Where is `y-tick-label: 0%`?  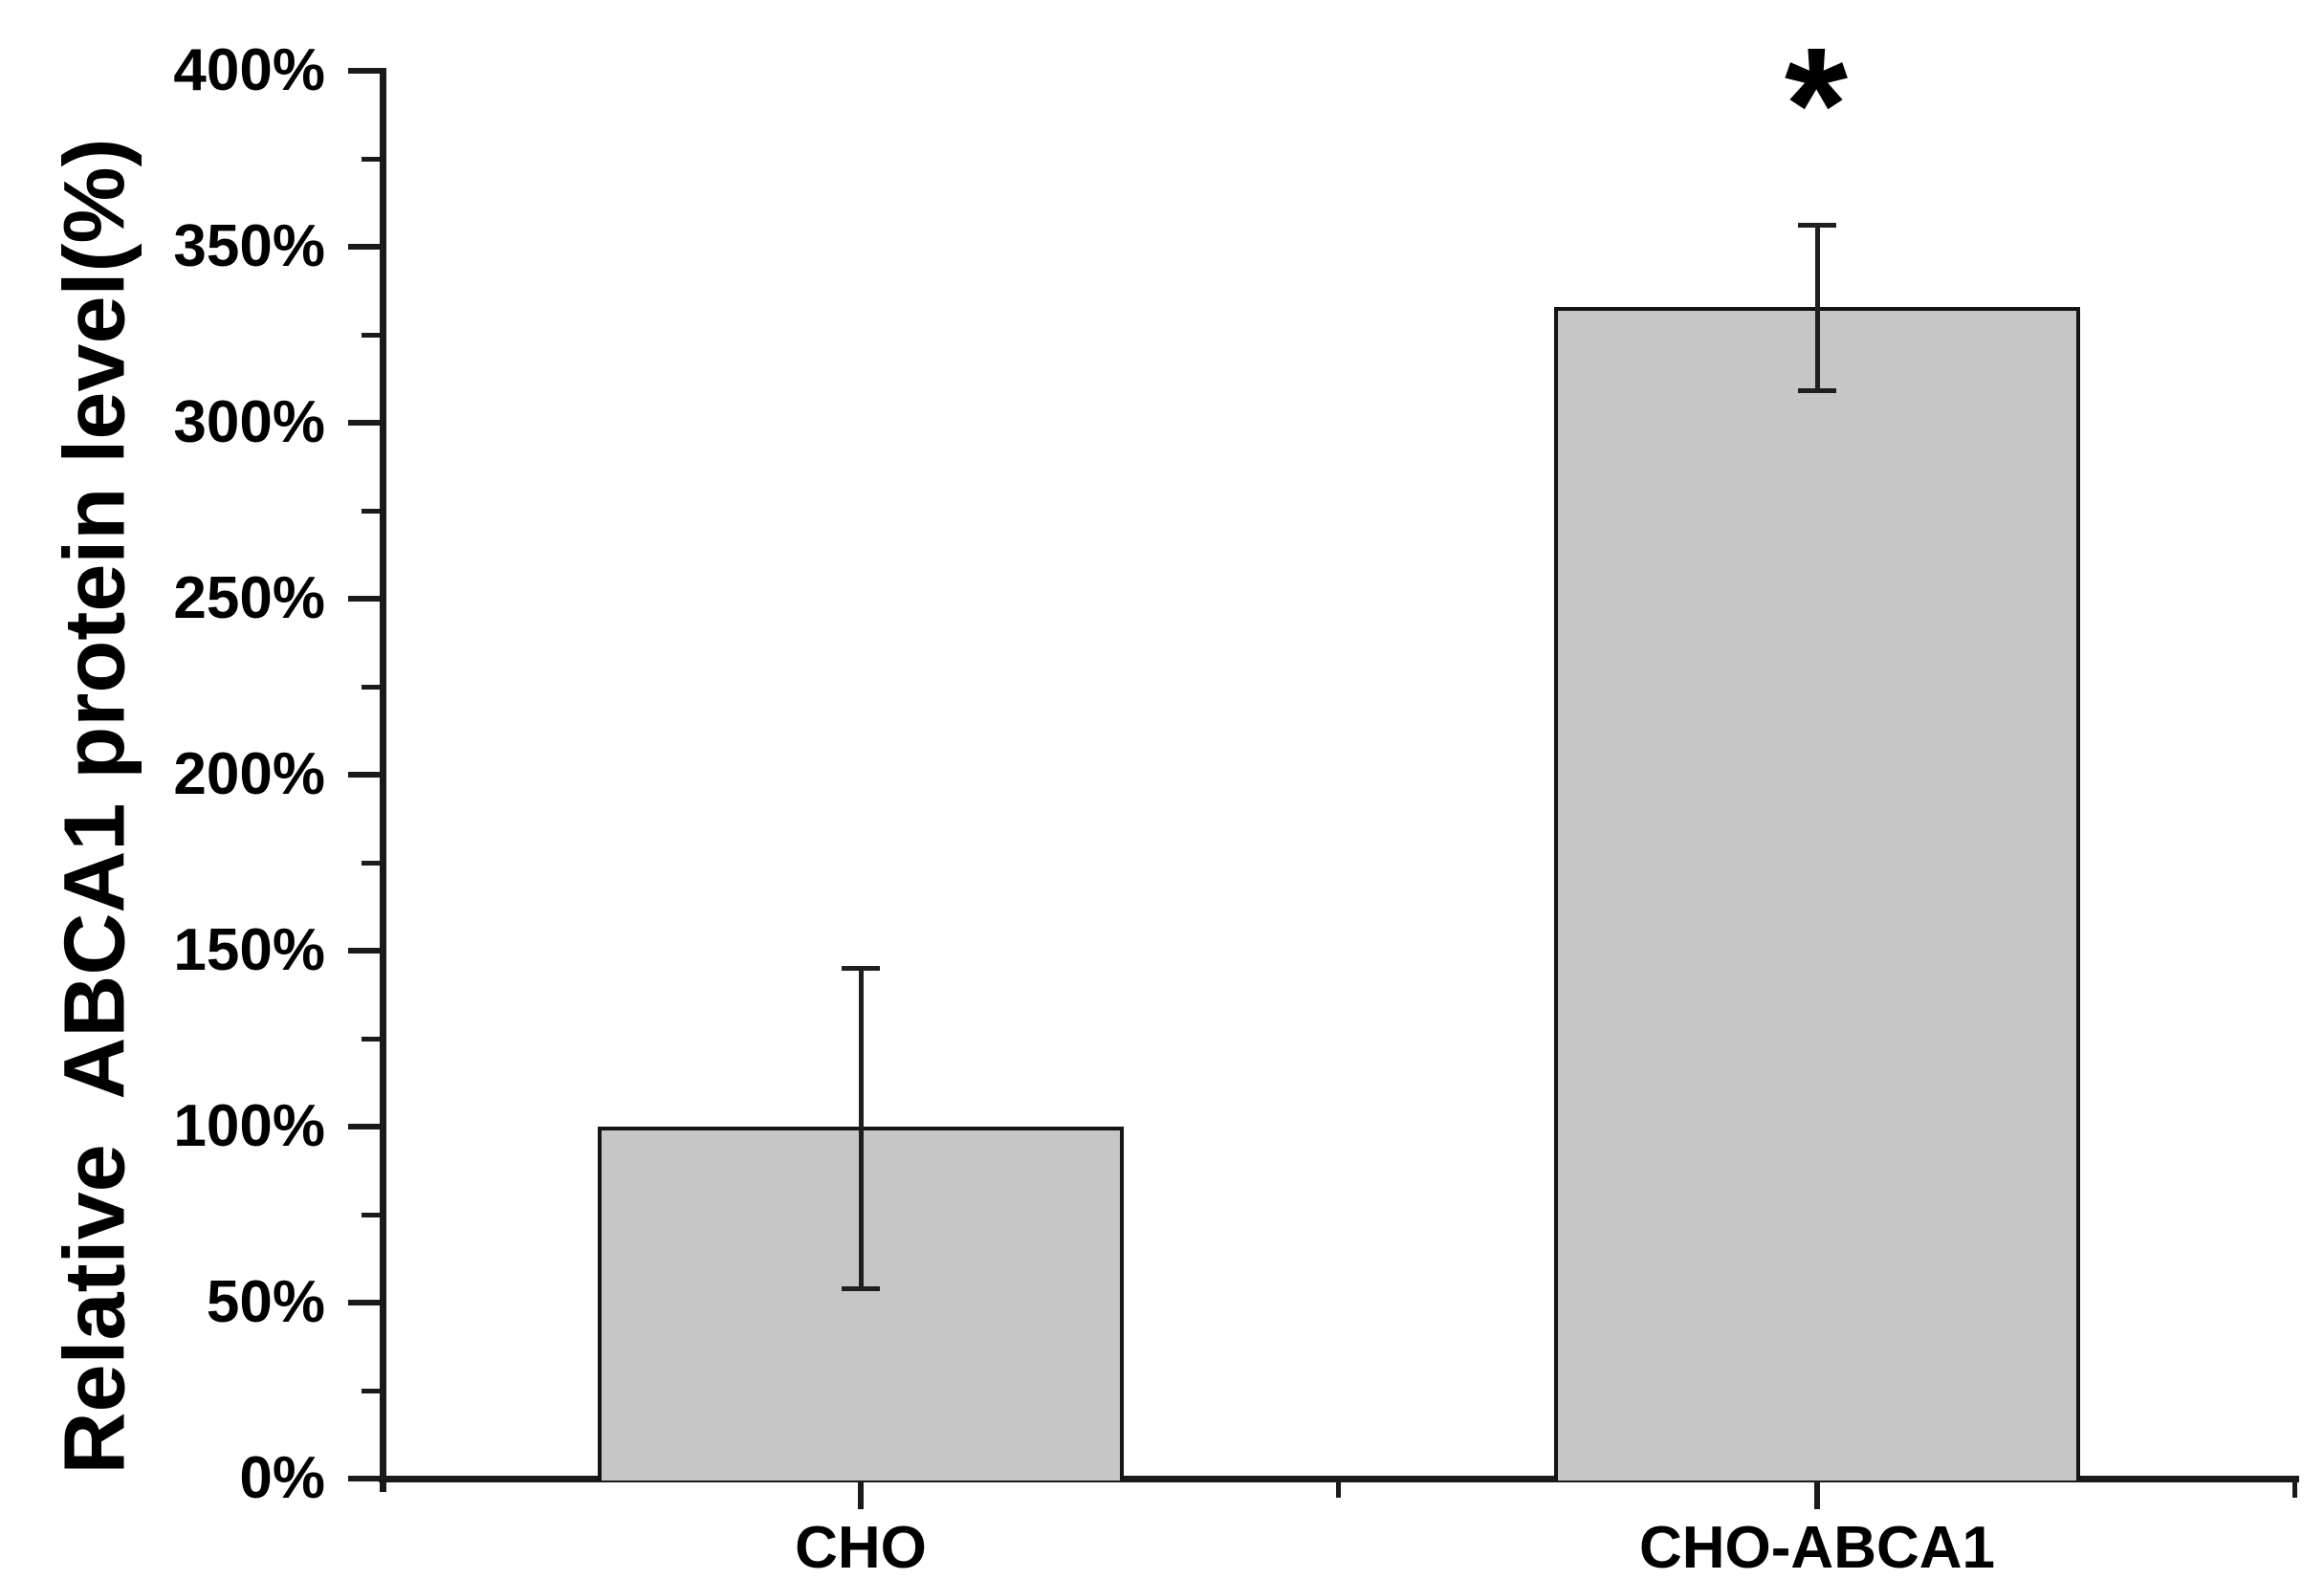
y-tick-label: 0% is located at coordinates (282, 1478).